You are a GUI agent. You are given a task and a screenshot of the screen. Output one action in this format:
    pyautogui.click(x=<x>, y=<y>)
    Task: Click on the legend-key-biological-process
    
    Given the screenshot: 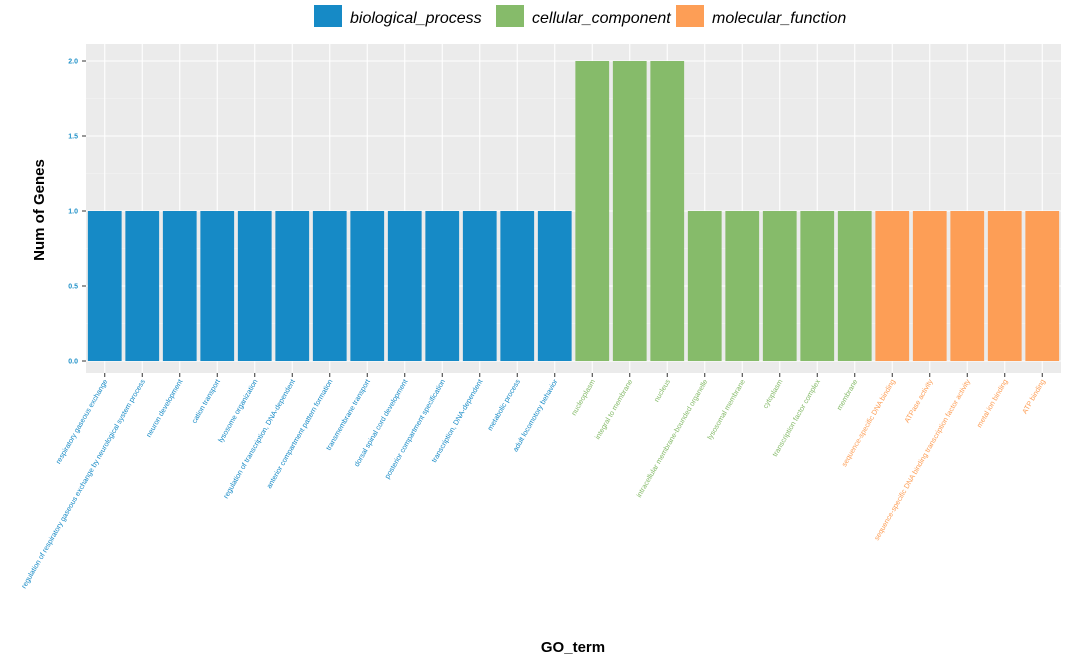 What is the action you would take?
    pyautogui.click(x=328, y=16)
    